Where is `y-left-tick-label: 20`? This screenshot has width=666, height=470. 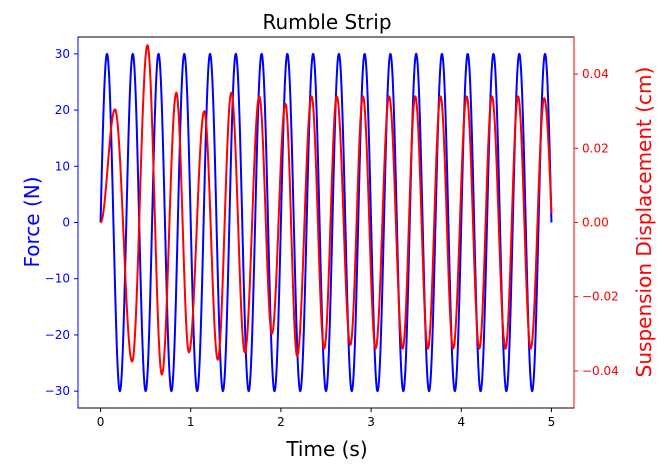 y-left-tick-label: 20 is located at coordinates (62, 110).